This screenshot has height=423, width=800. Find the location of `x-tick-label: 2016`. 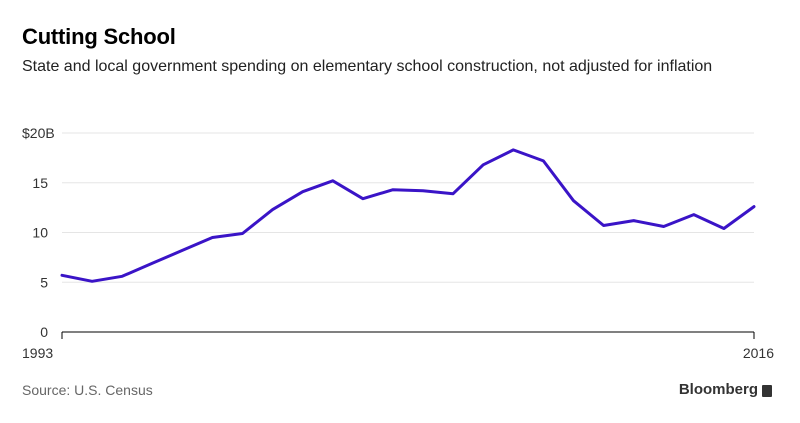

x-tick-label: 2016 is located at coordinates (758, 353).